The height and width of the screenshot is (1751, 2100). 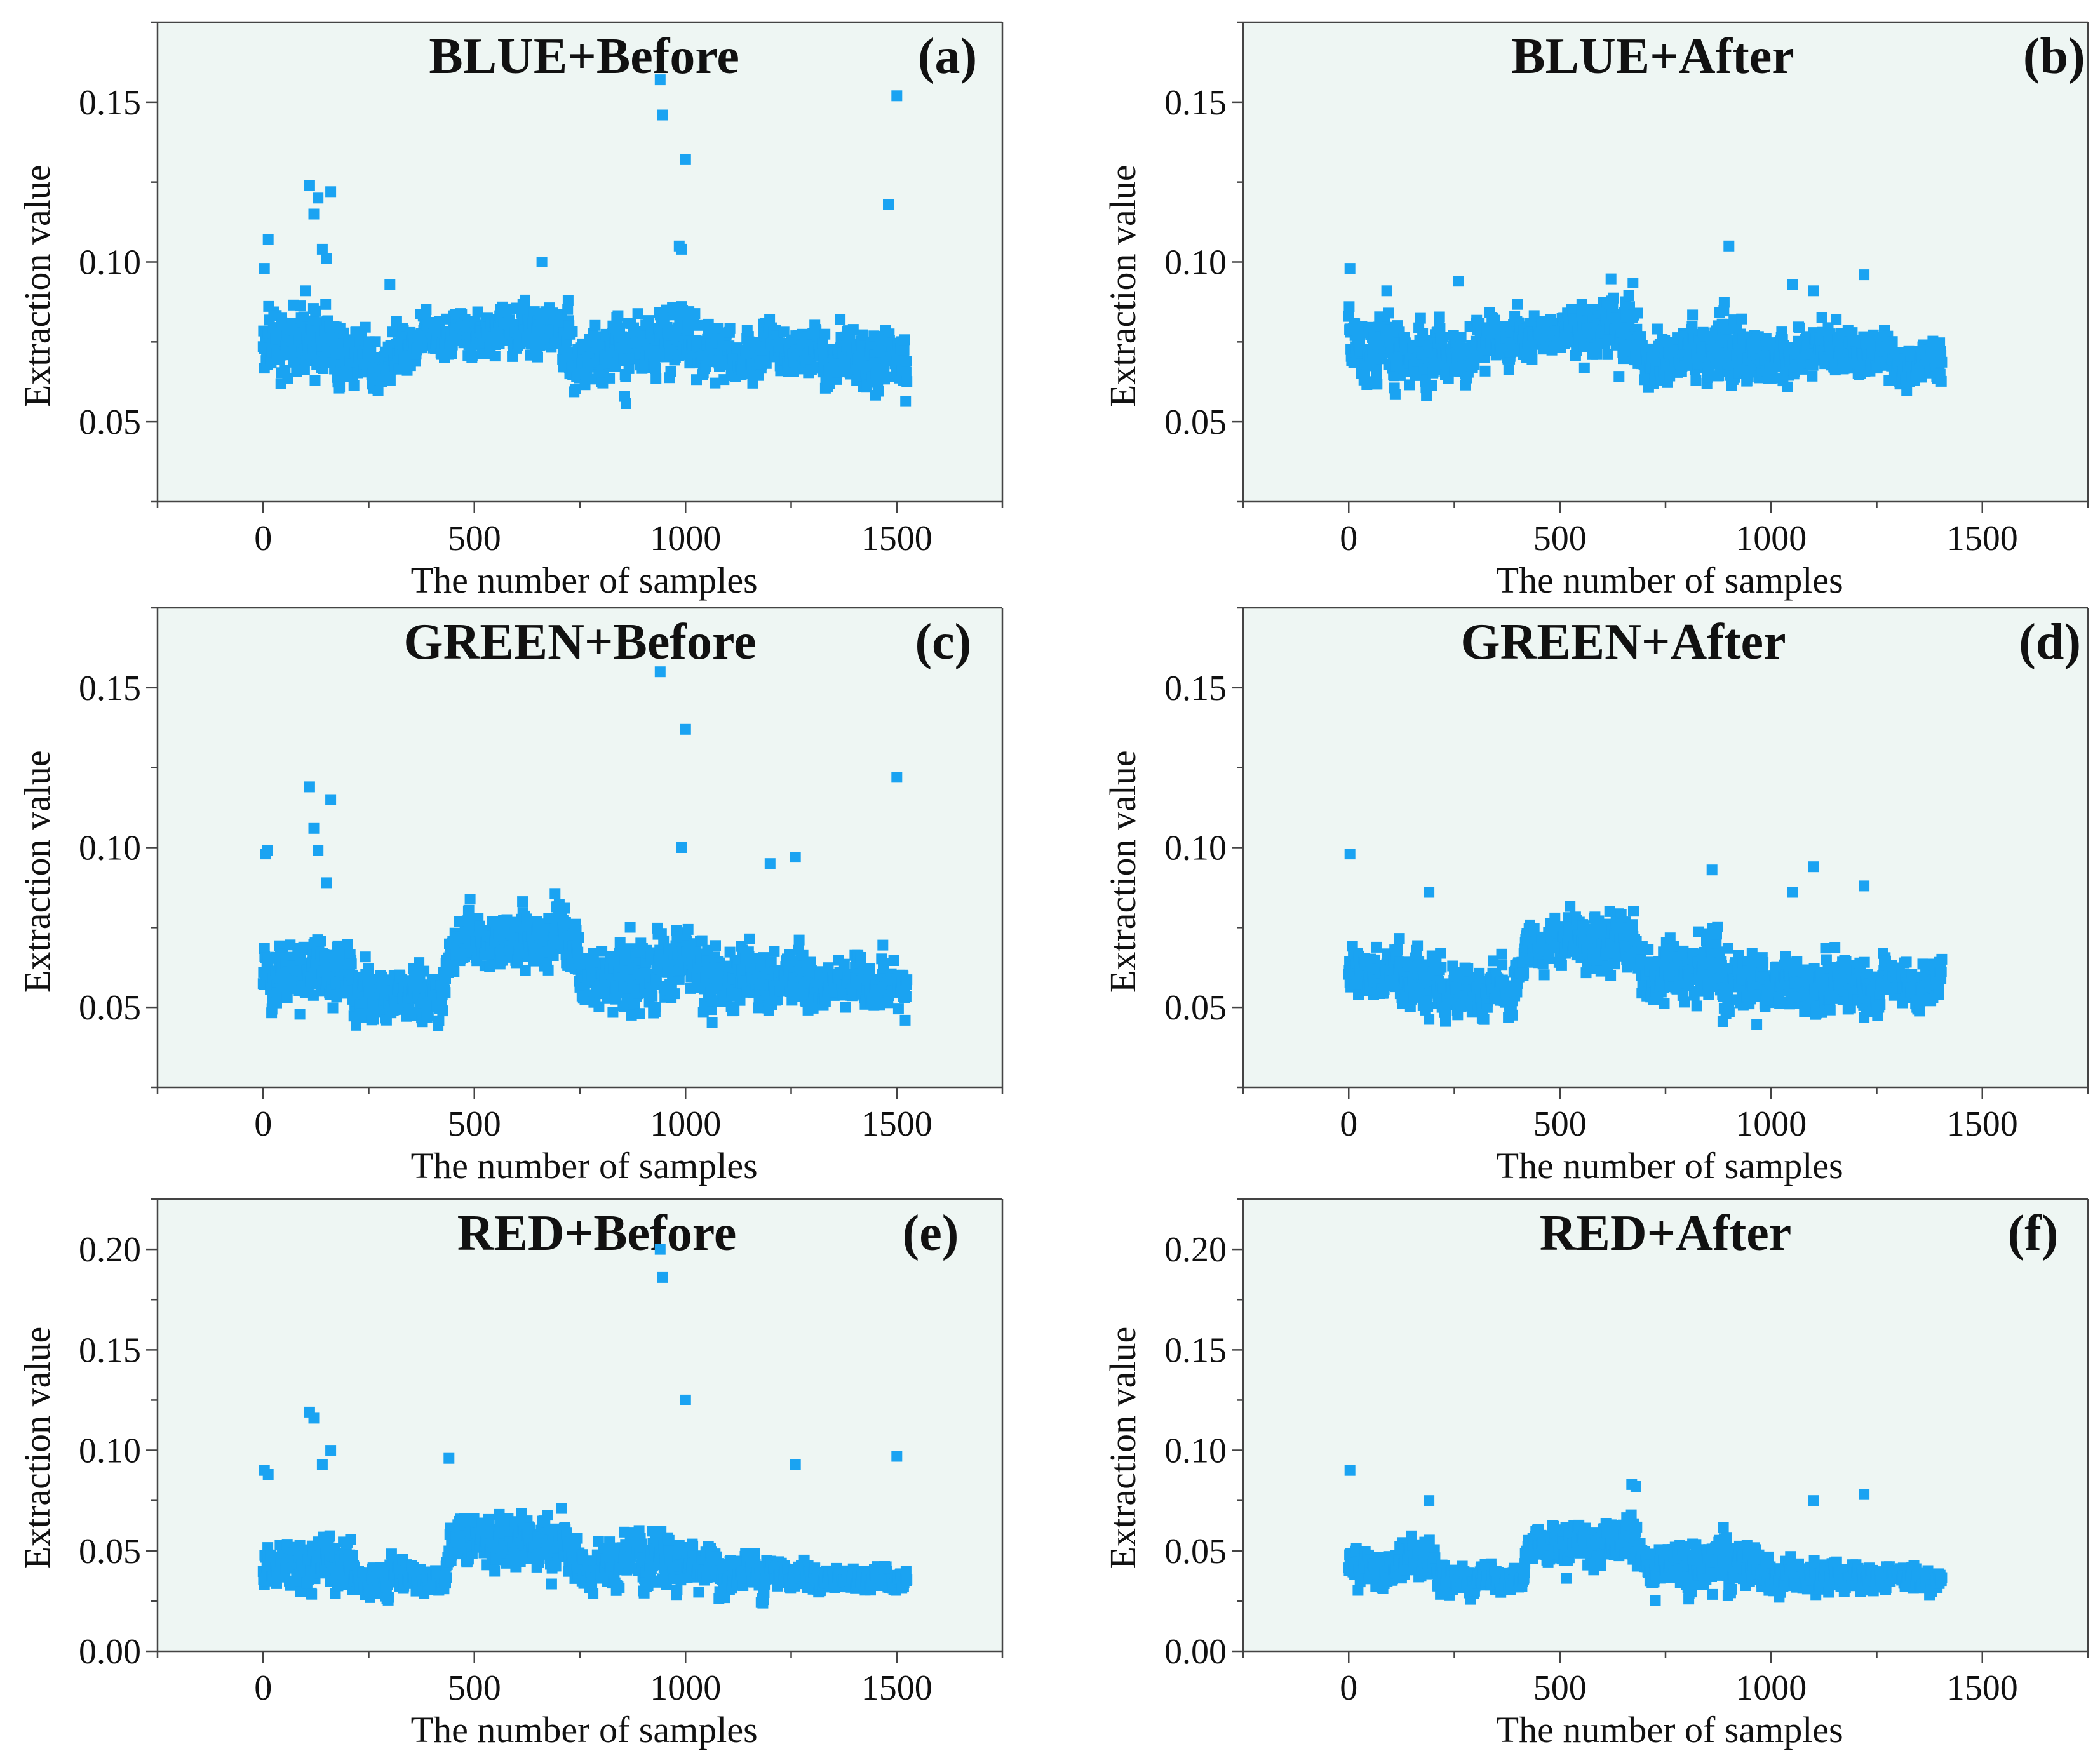 I want to click on panel-letter: (d), so click(x=2050, y=642).